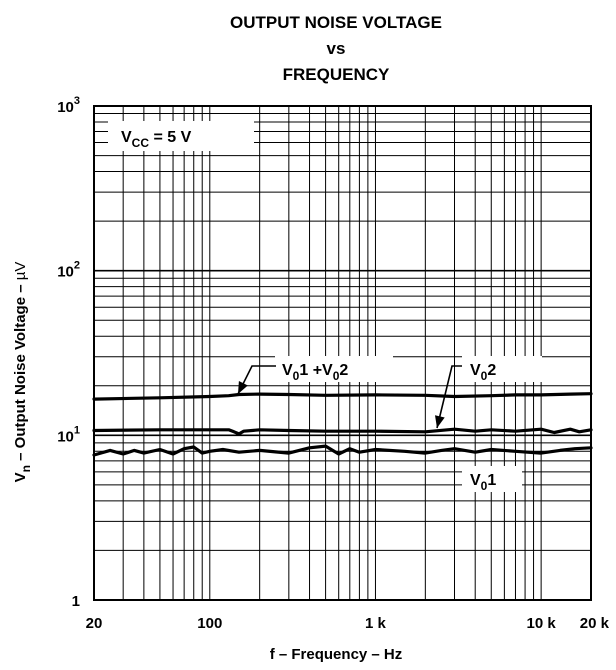 This screenshot has width=616, height=670. I want to click on chart-title-line: OUTPUT NOISE VOLTAGE, so click(336, 22).